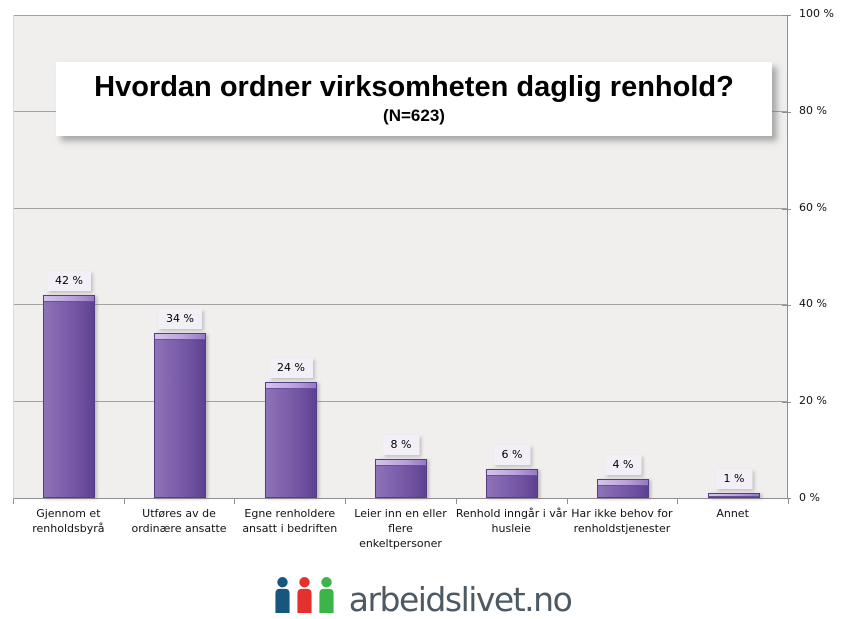 The height and width of the screenshot is (619, 845). Describe the element at coordinates (813, 304) in the screenshot. I see `y-axis-tick-label: 40 %` at that location.